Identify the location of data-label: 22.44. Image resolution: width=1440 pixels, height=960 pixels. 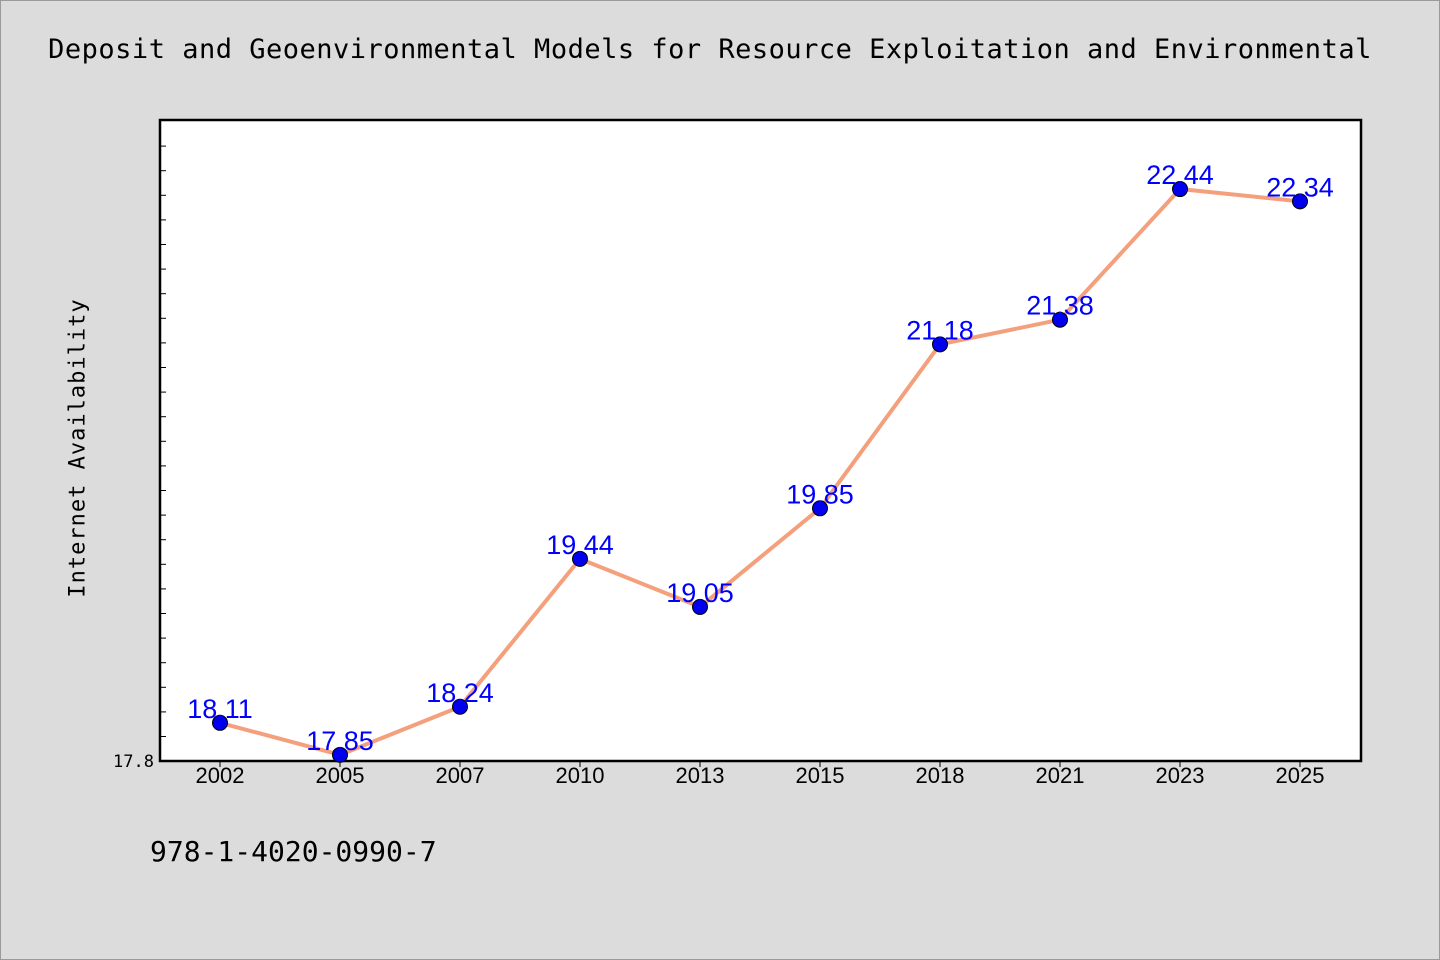
(1180, 175).